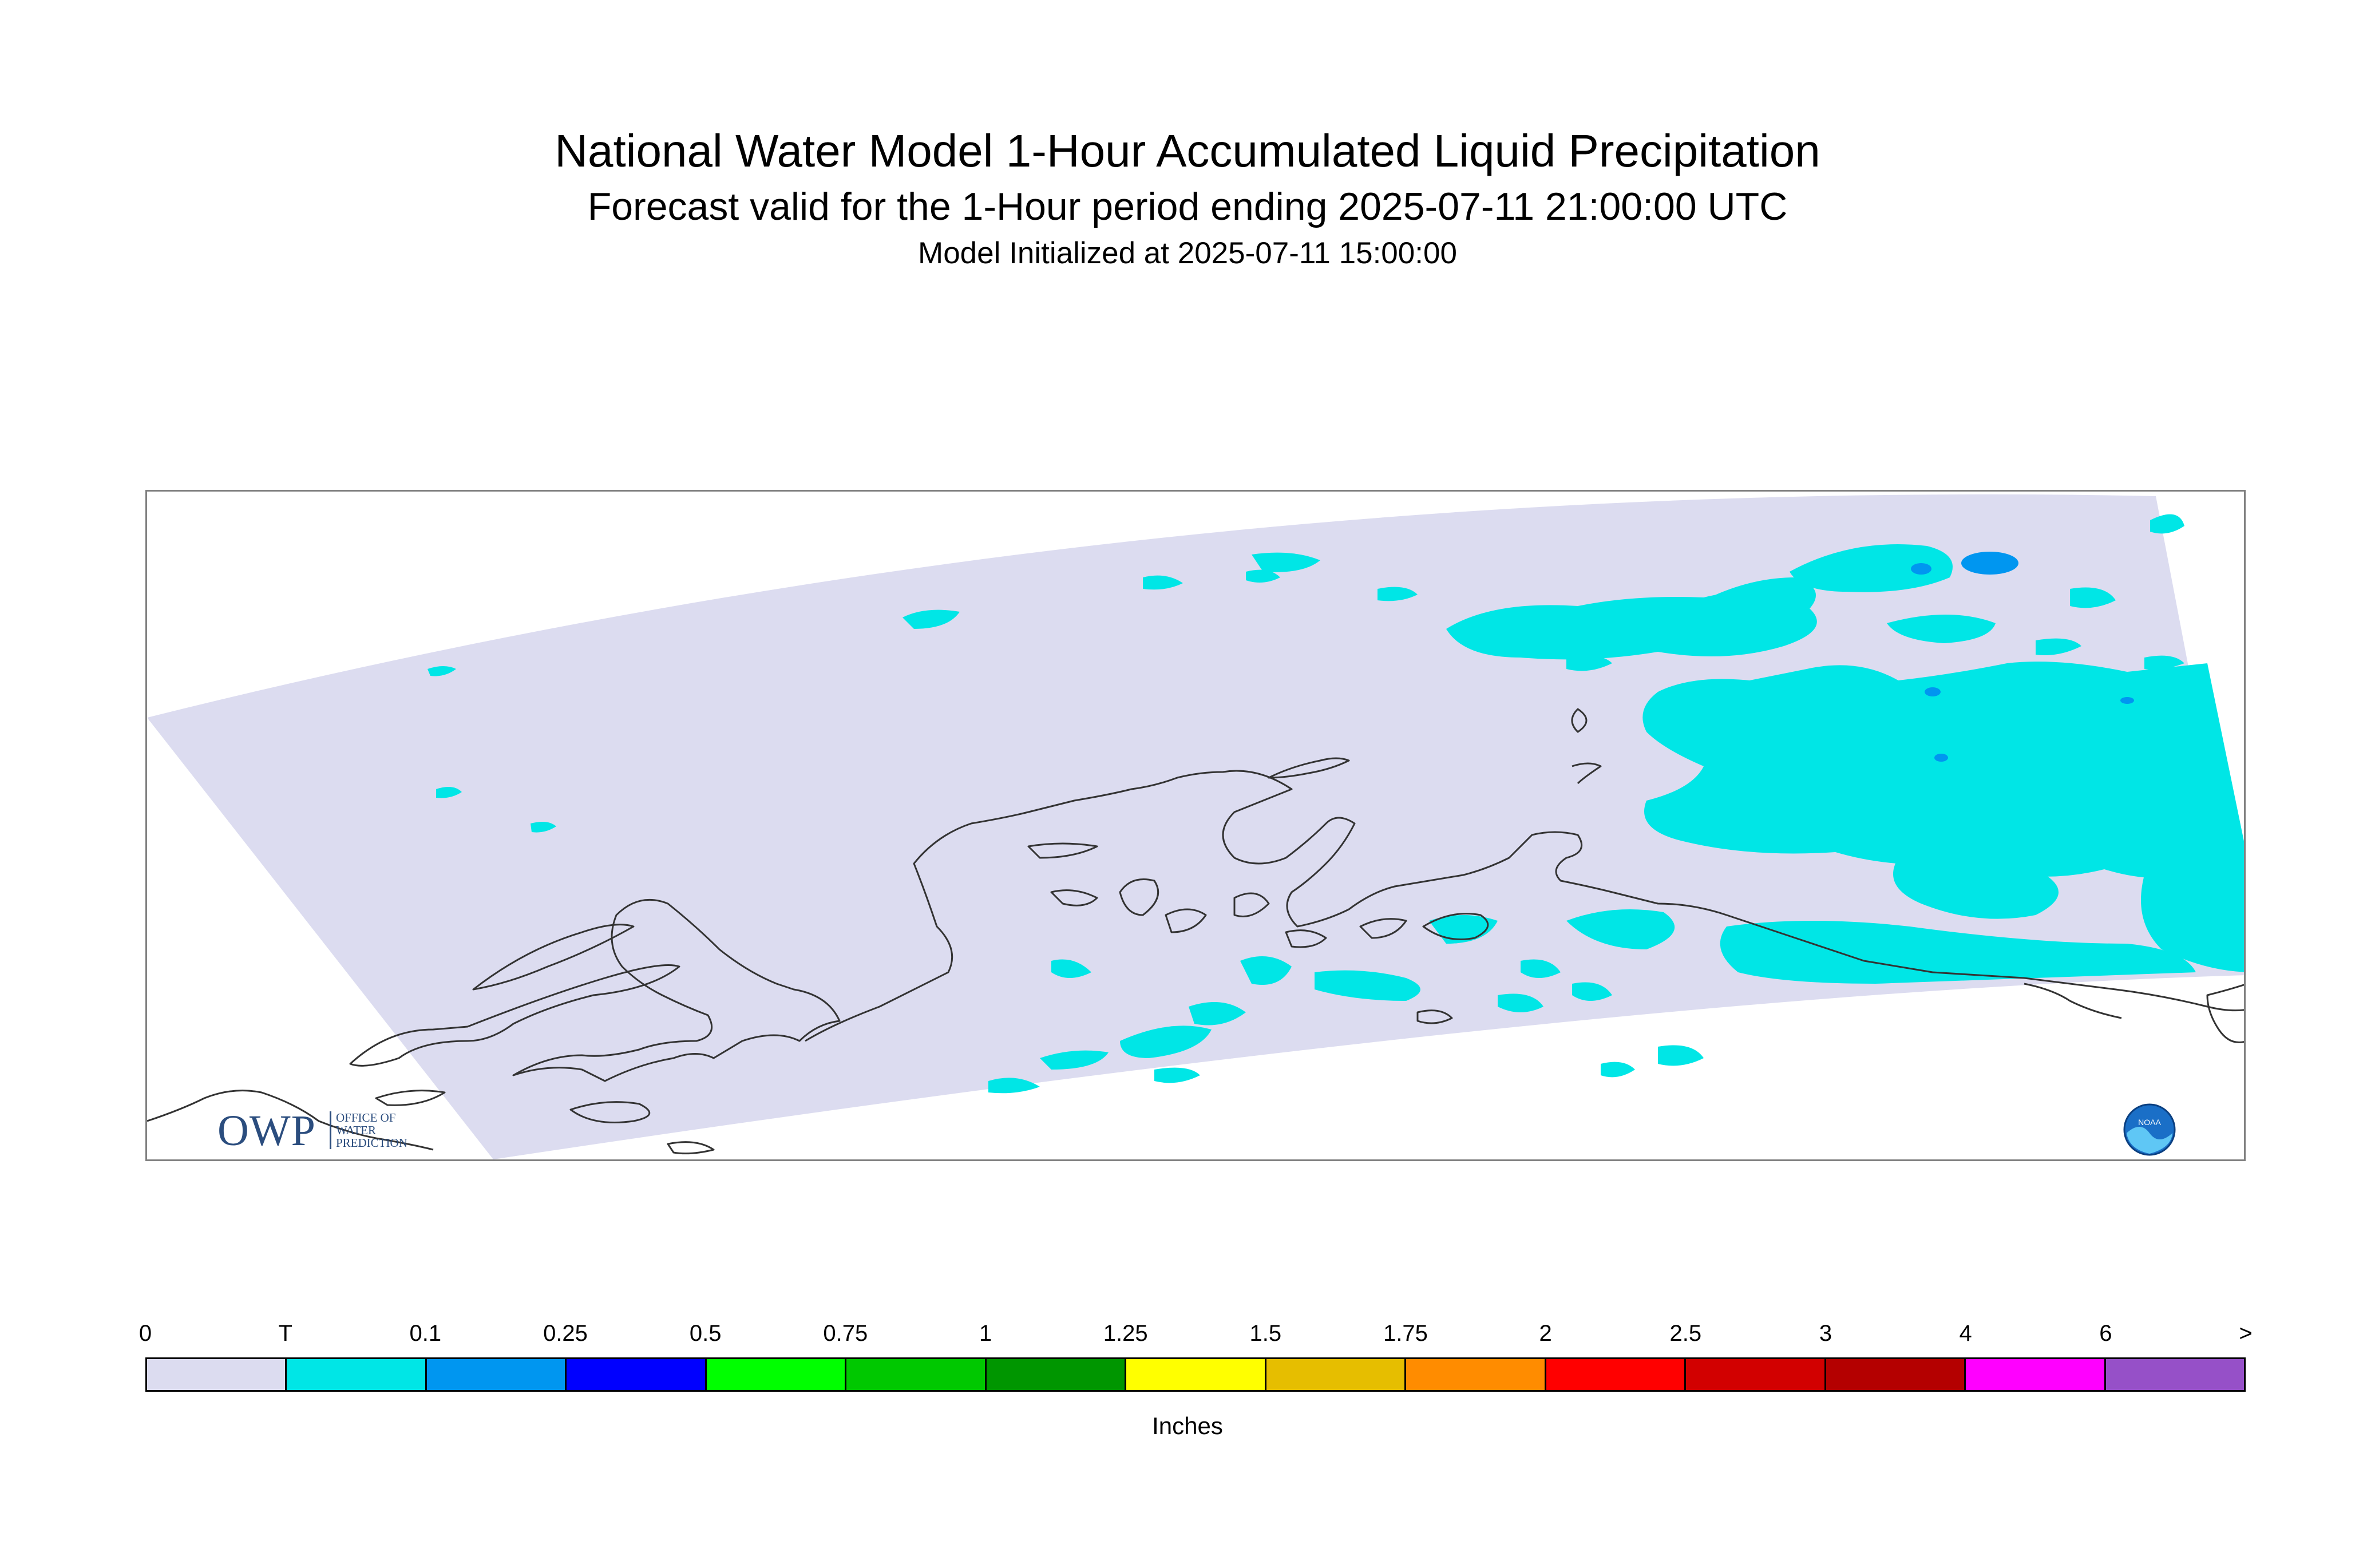 Image resolution: width=2375 pixels, height=1568 pixels. What do you see at coordinates (2149, 1122) in the screenshot?
I see `noaa-logo-text: NOAA` at bounding box center [2149, 1122].